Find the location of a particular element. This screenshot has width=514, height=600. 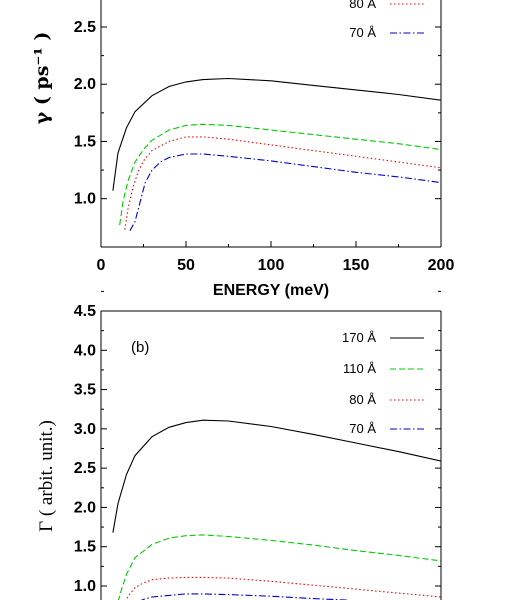

panel-a-xlabel: ENERGY (meV) is located at coordinates (271, 290).